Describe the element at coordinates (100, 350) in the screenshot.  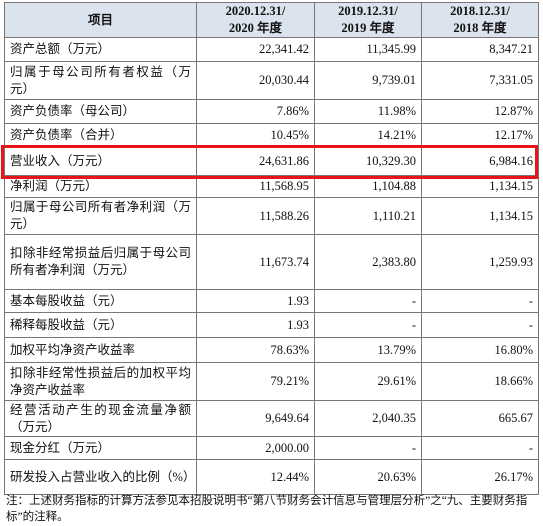
I see `label-cell: 加权平均净资产收益率` at that location.